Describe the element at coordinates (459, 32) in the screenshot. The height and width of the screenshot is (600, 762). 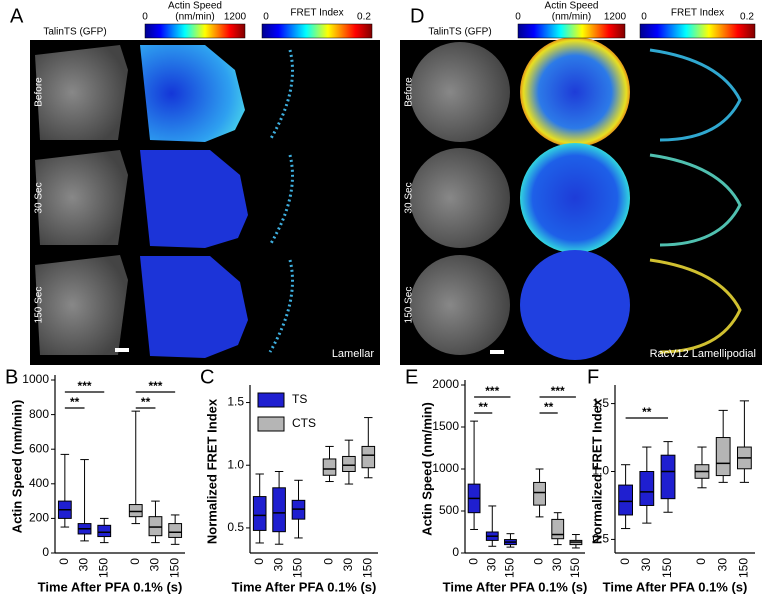
I see `channel-label: TalinTS (GFP)` at that location.